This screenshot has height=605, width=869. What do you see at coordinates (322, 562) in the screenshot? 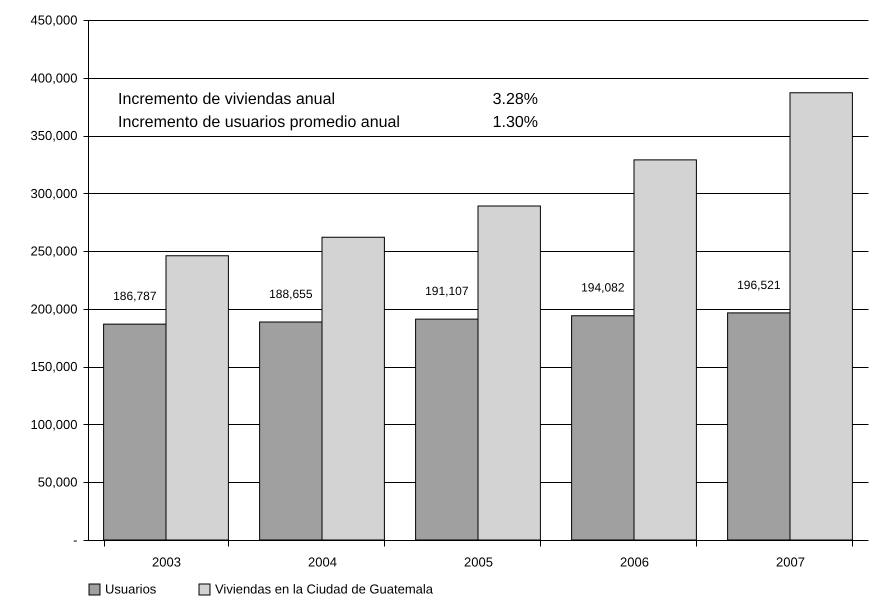
I see `x-tick-label: 2004` at bounding box center [322, 562].